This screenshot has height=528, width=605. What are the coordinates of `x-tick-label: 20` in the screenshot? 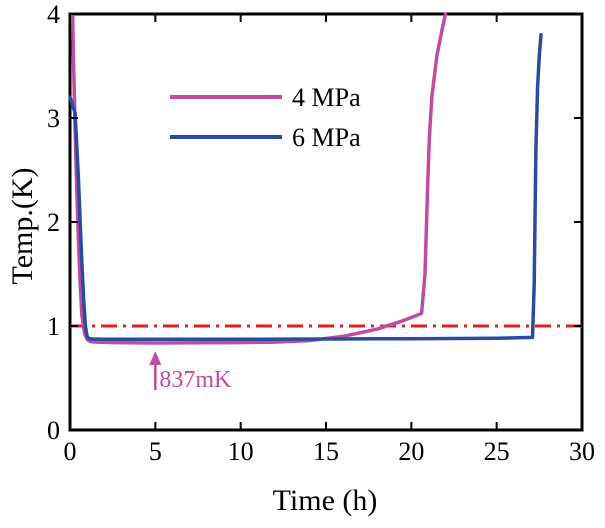 It's located at (411, 451).